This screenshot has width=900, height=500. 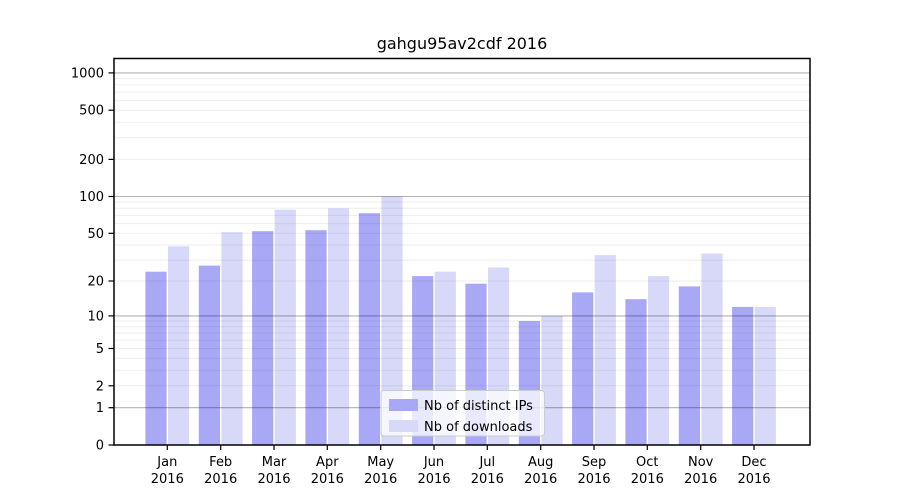 What do you see at coordinates (95, 316) in the screenshot?
I see `y-tick-label: 10` at bounding box center [95, 316].